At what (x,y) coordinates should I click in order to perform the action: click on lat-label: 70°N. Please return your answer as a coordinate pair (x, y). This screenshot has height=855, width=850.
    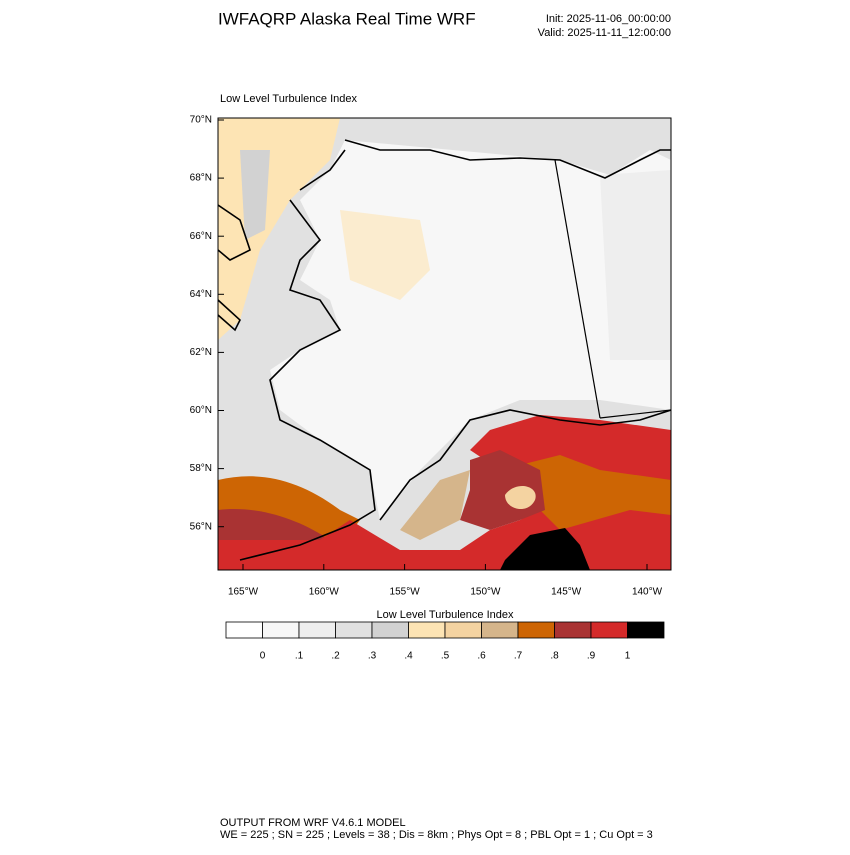
    Looking at the image, I should click on (201, 120).